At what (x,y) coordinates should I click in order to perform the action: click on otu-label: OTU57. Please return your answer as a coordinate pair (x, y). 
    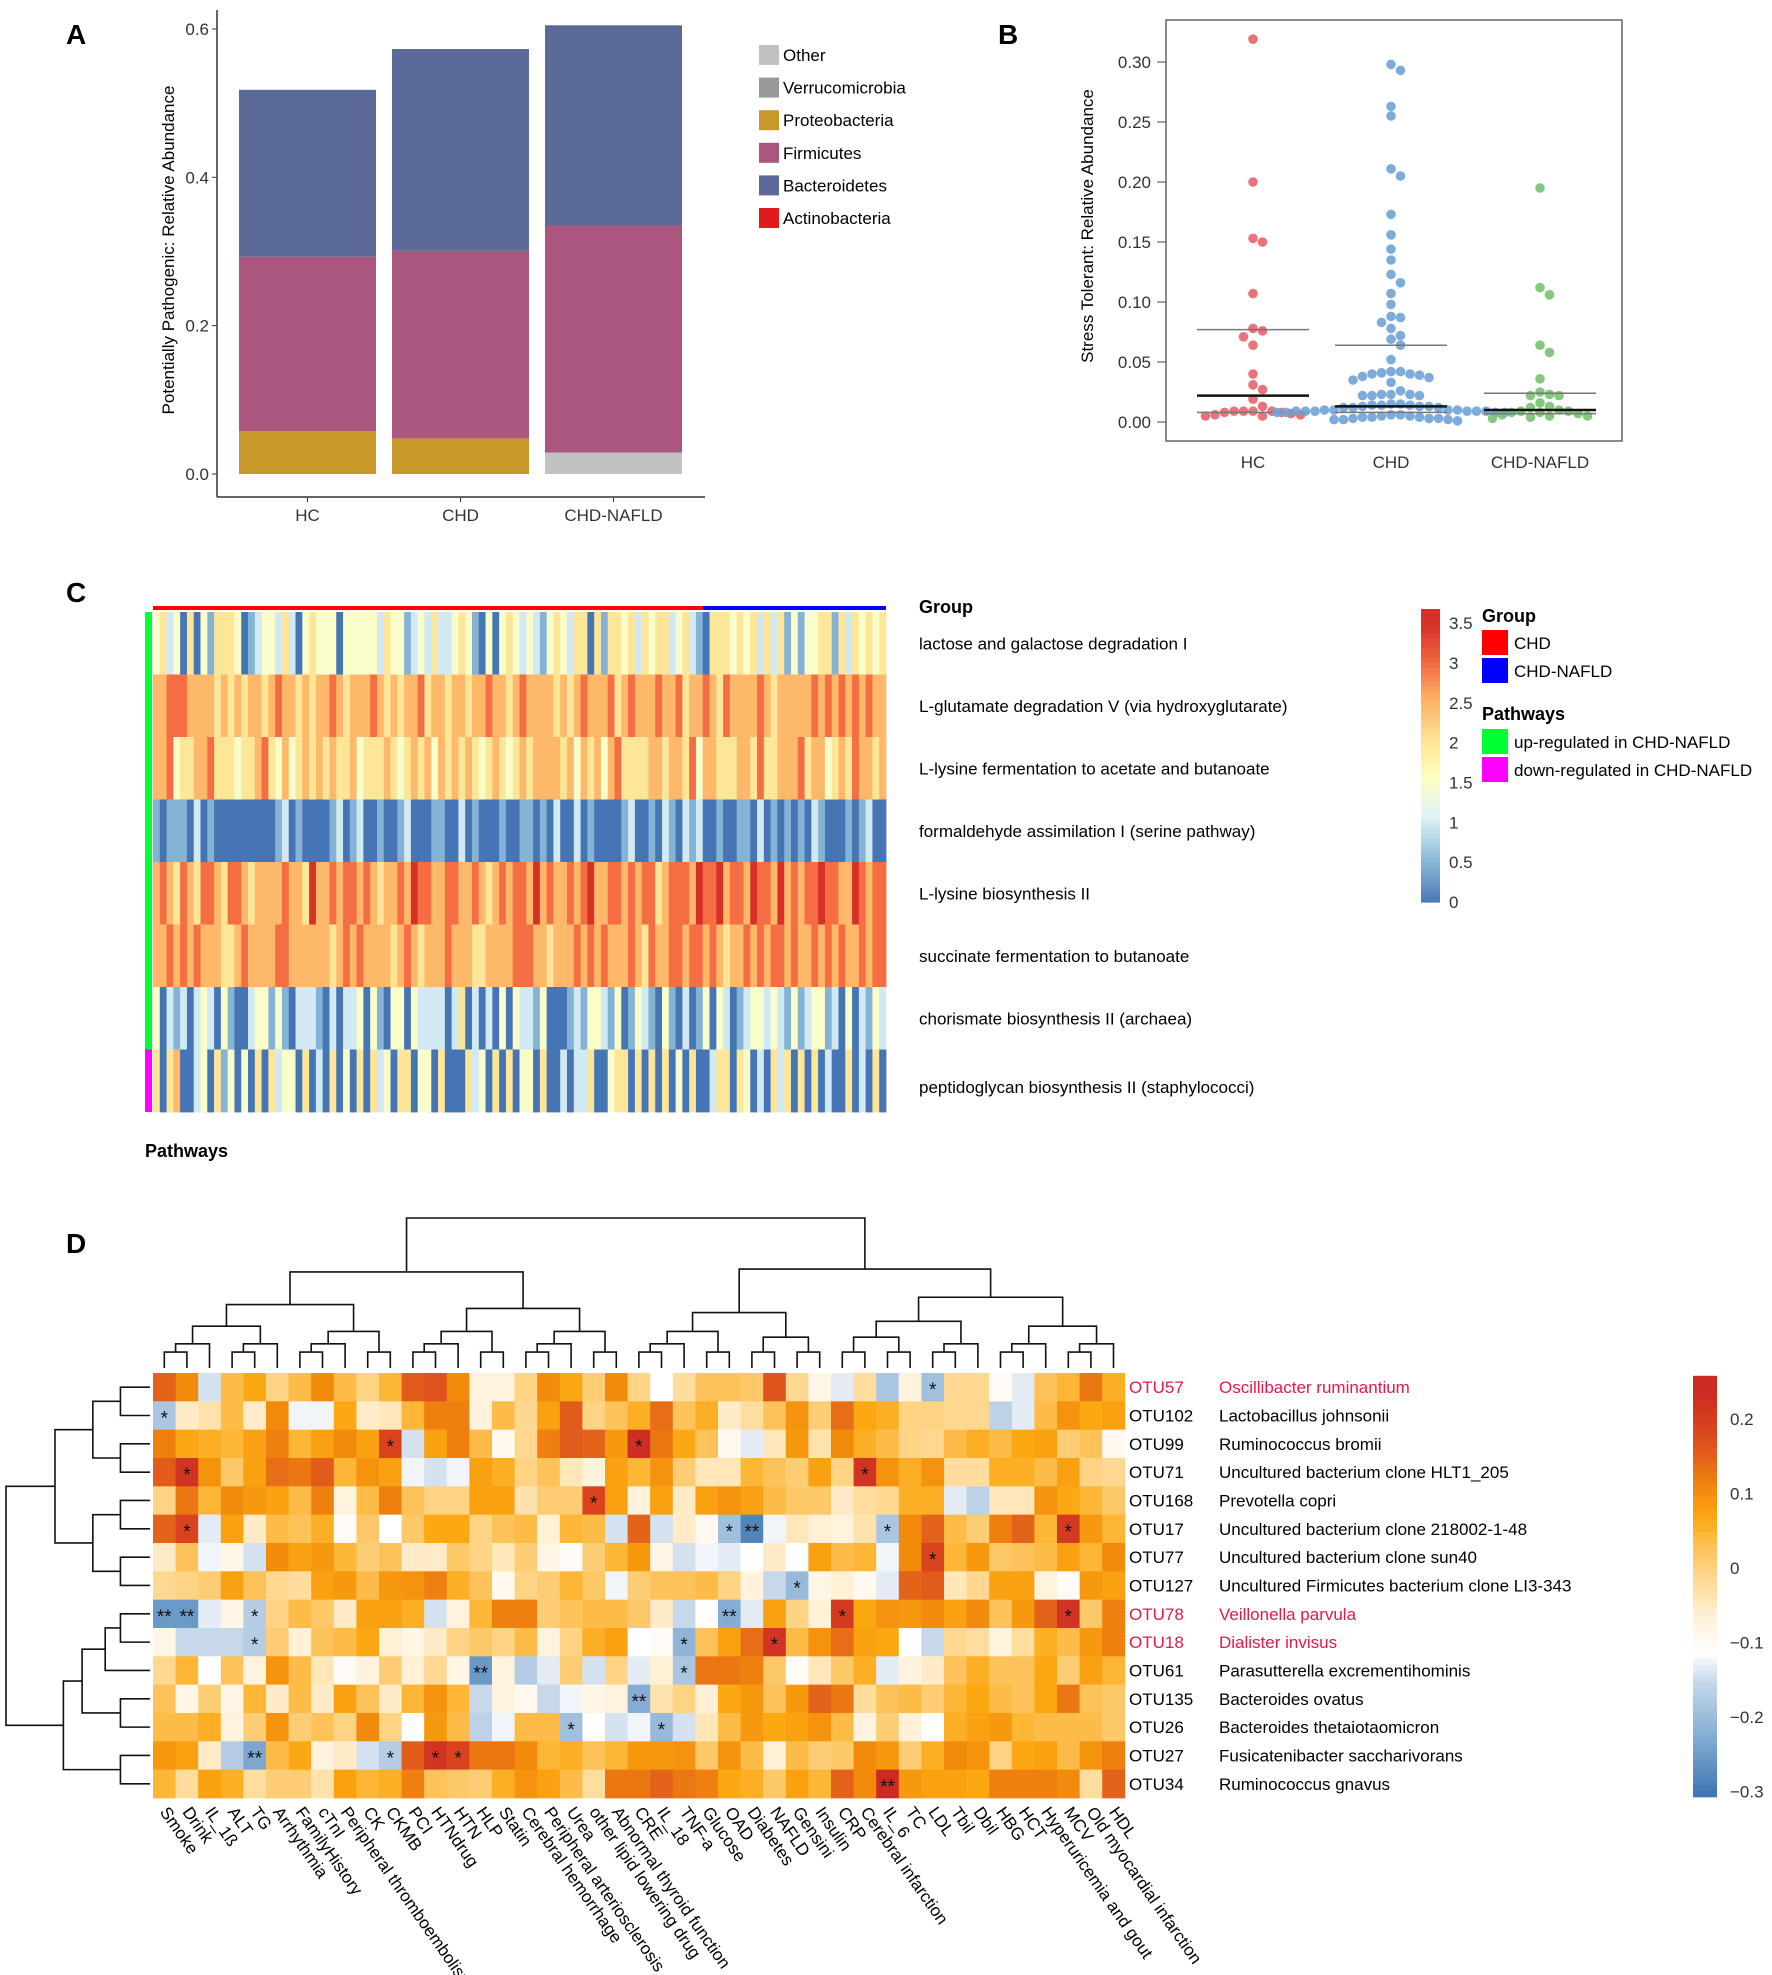
    Looking at the image, I should click on (1156, 1387).